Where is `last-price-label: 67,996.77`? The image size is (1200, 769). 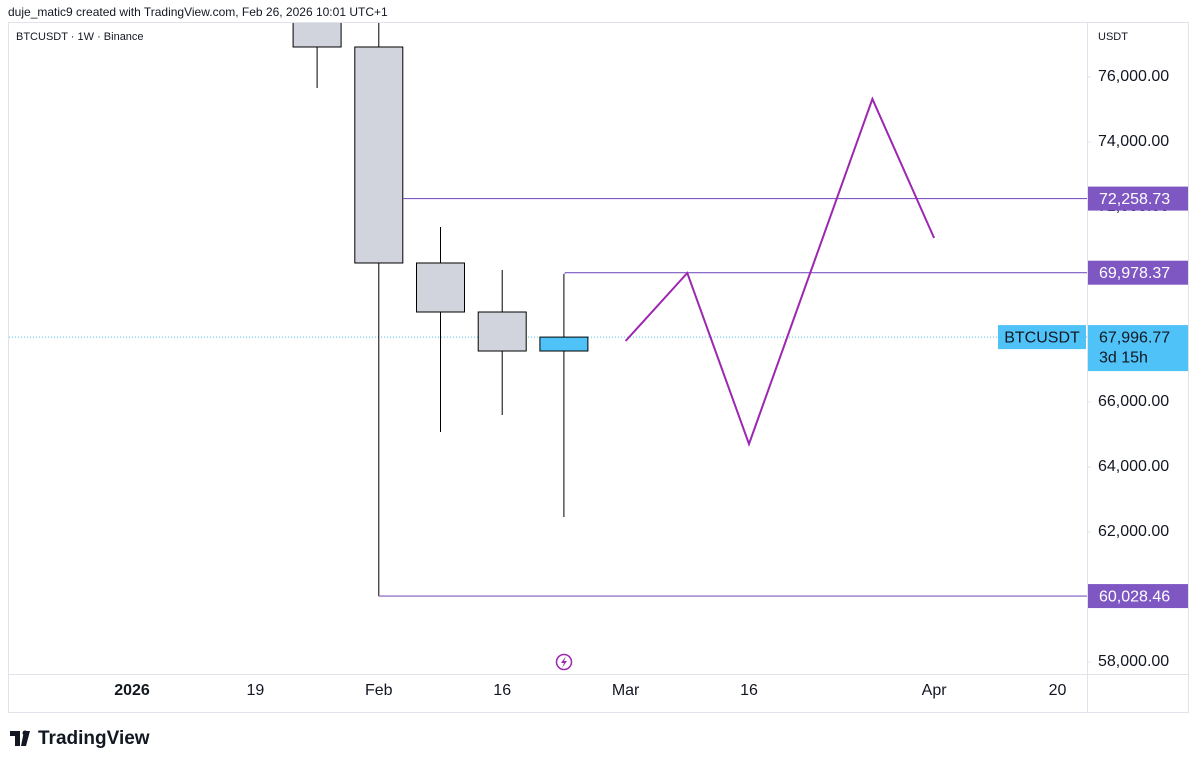 last-price-label: 67,996.77 is located at coordinates (1134, 337).